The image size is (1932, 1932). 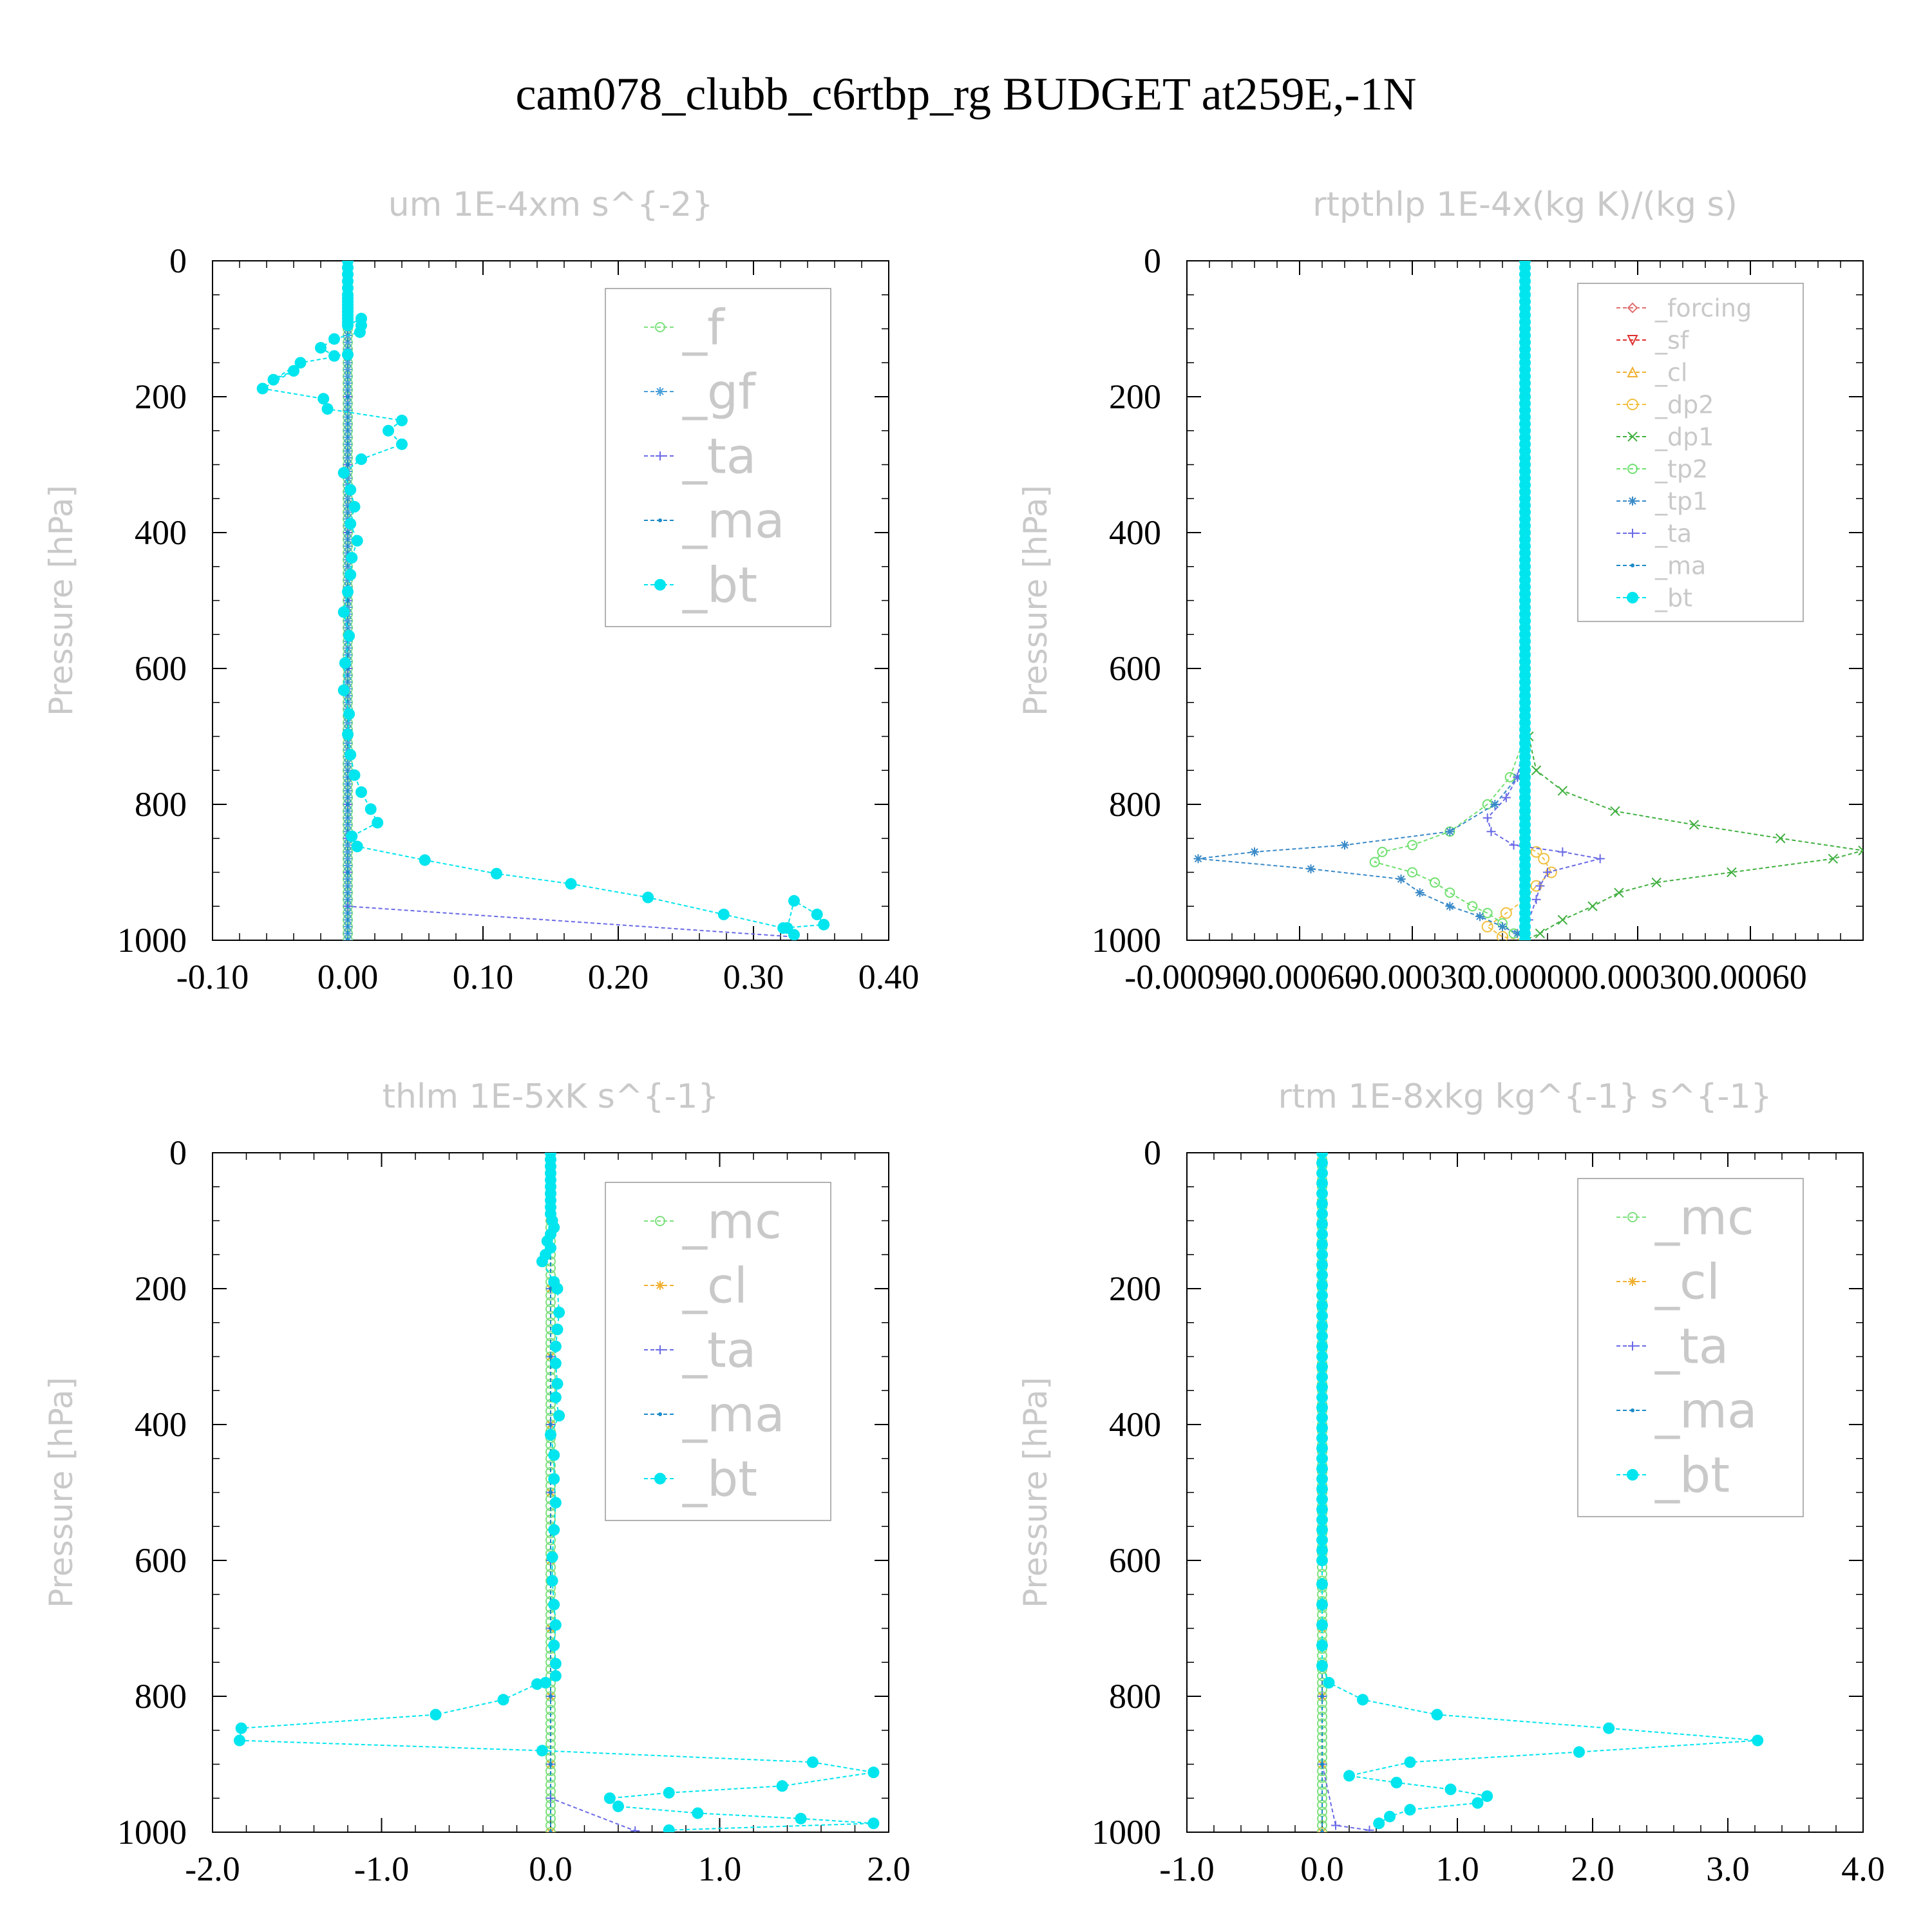 I want to click on y-tick-label: 800, so click(x=161, y=1696).